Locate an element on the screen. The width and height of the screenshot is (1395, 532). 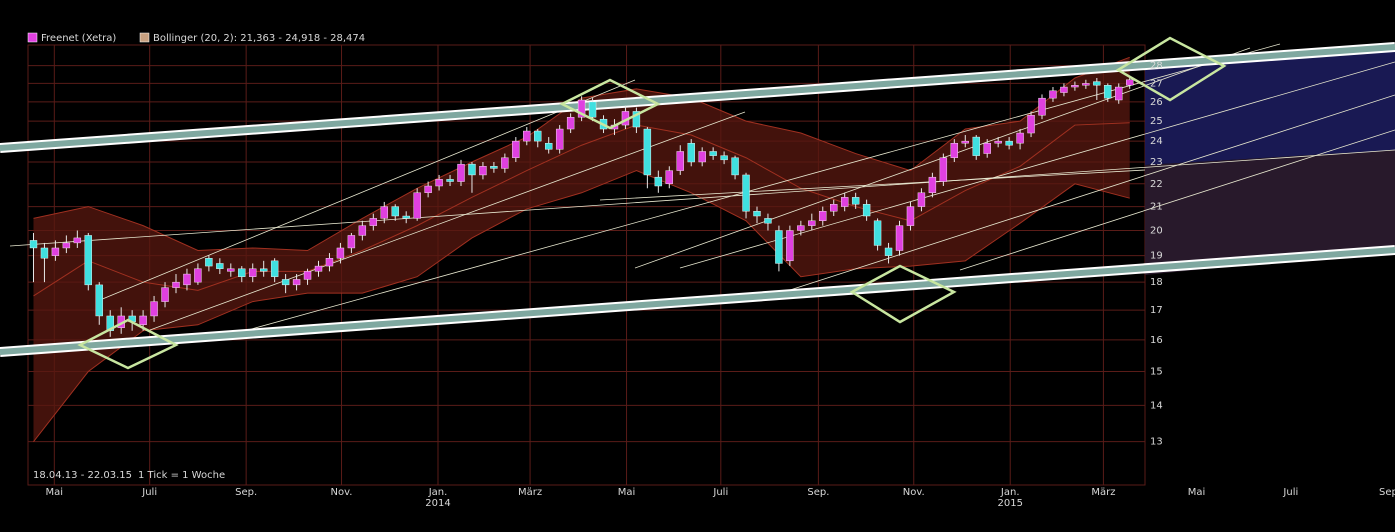
y-tick-label: 26 is located at coordinates (1156, 102).